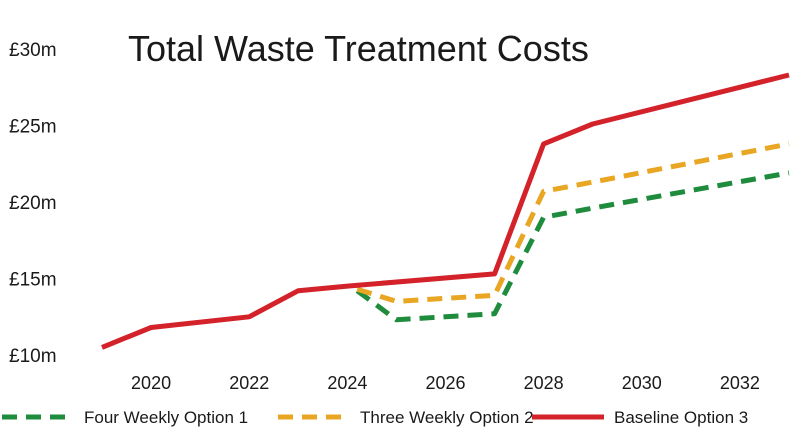 This screenshot has height=438, width=794. I want to click on legend-label: Baseline Option 3, so click(681, 417).